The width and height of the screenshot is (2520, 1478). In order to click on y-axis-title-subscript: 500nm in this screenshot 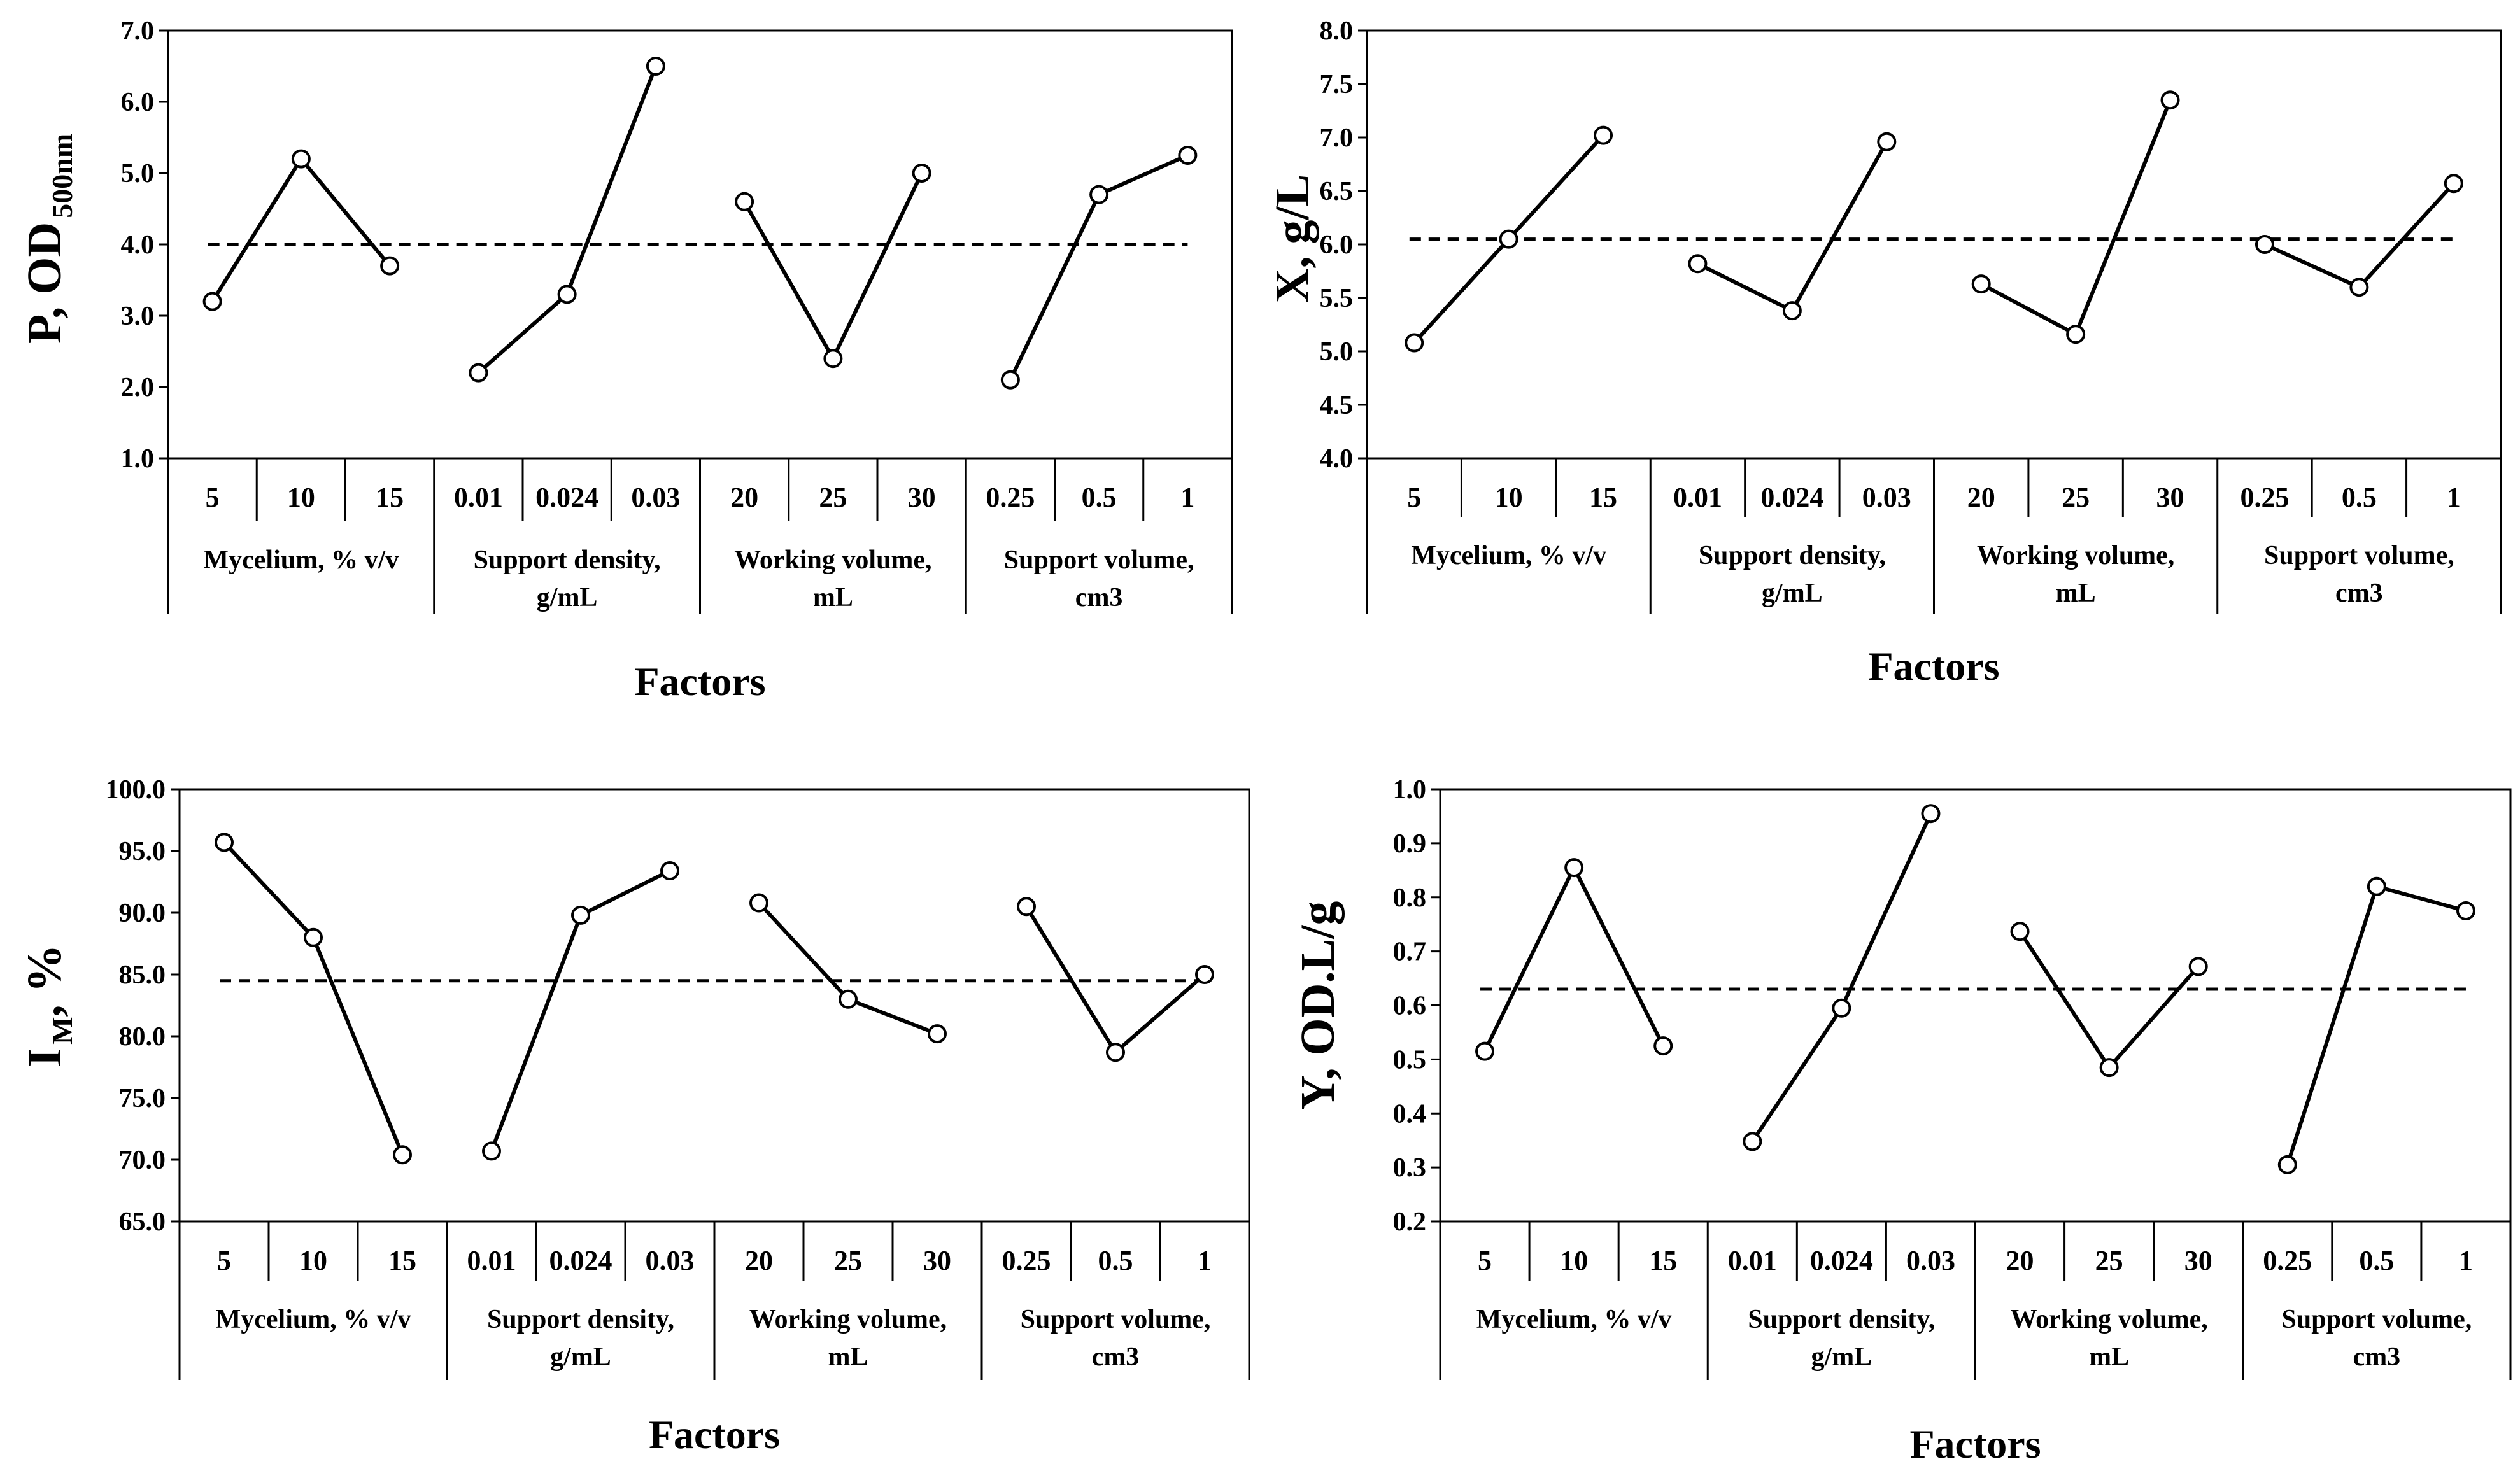, I will do `click(62, 176)`.